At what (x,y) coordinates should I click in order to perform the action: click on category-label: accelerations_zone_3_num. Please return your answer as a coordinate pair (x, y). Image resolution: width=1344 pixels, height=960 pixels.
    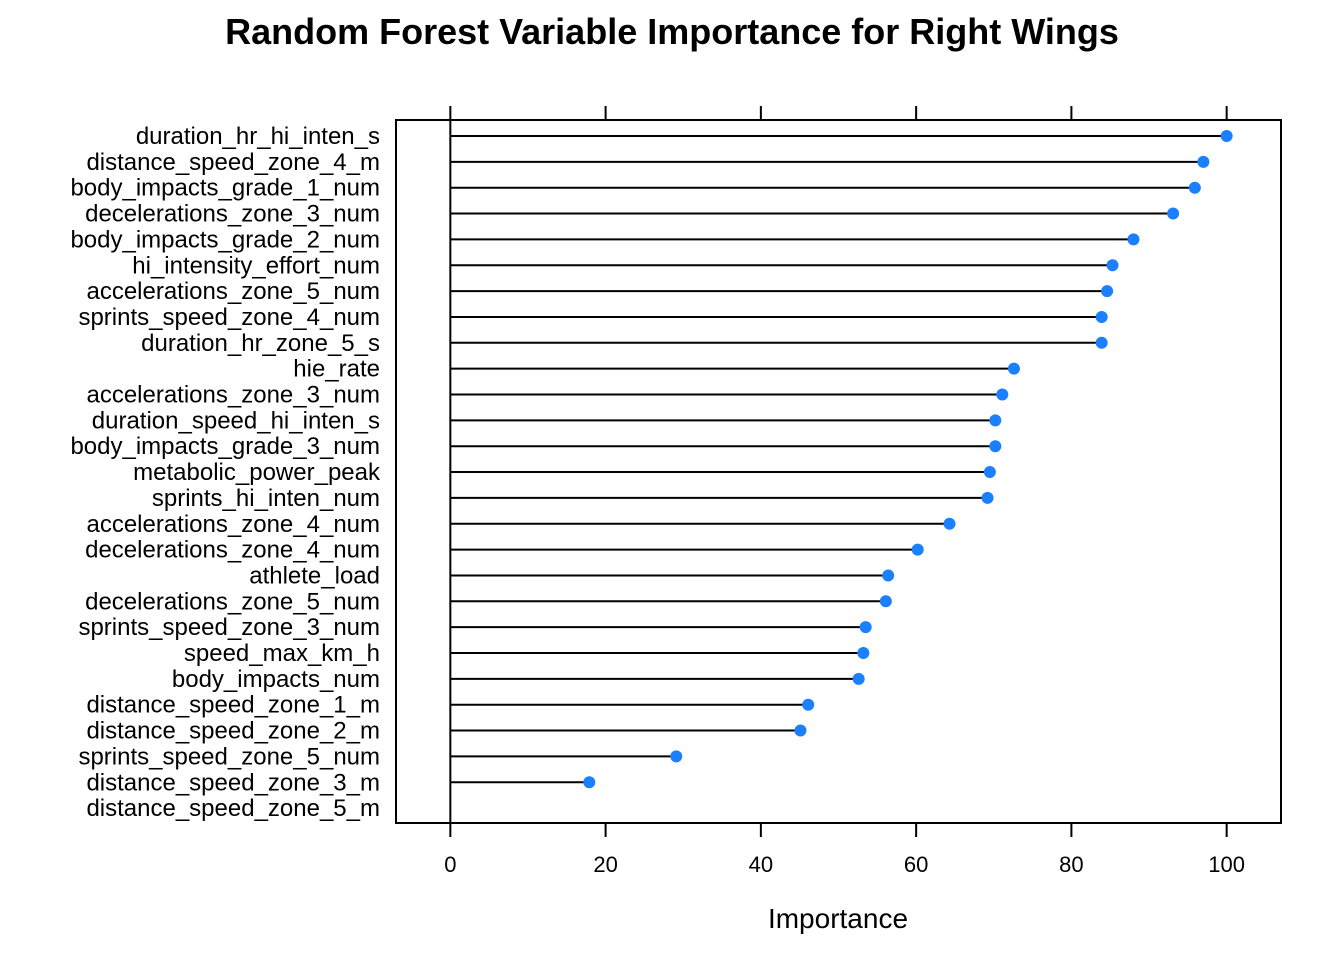
    Looking at the image, I should click on (233, 395).